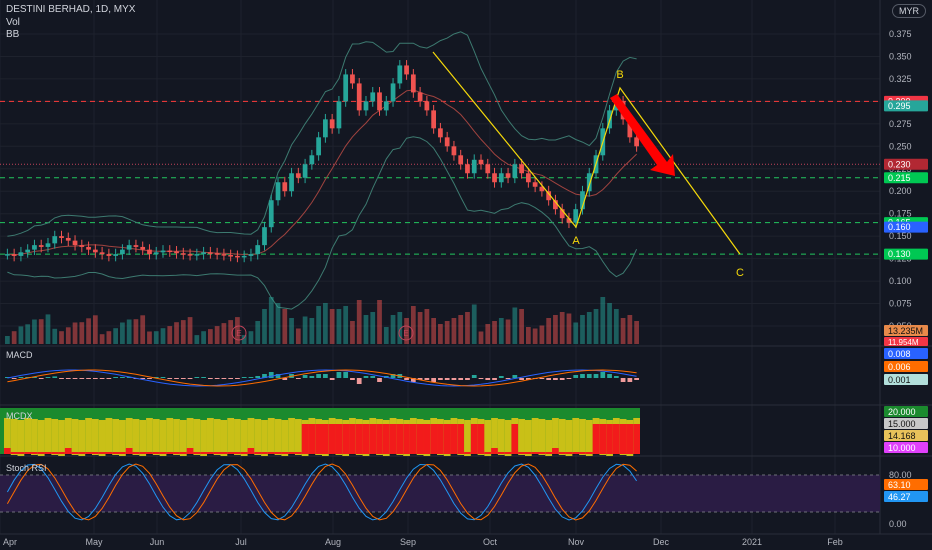 This screenshot has height=550, width=932. Describe the element at coordinates (405, 333) in the screenshot. I see `earnings-label: E` at that location.